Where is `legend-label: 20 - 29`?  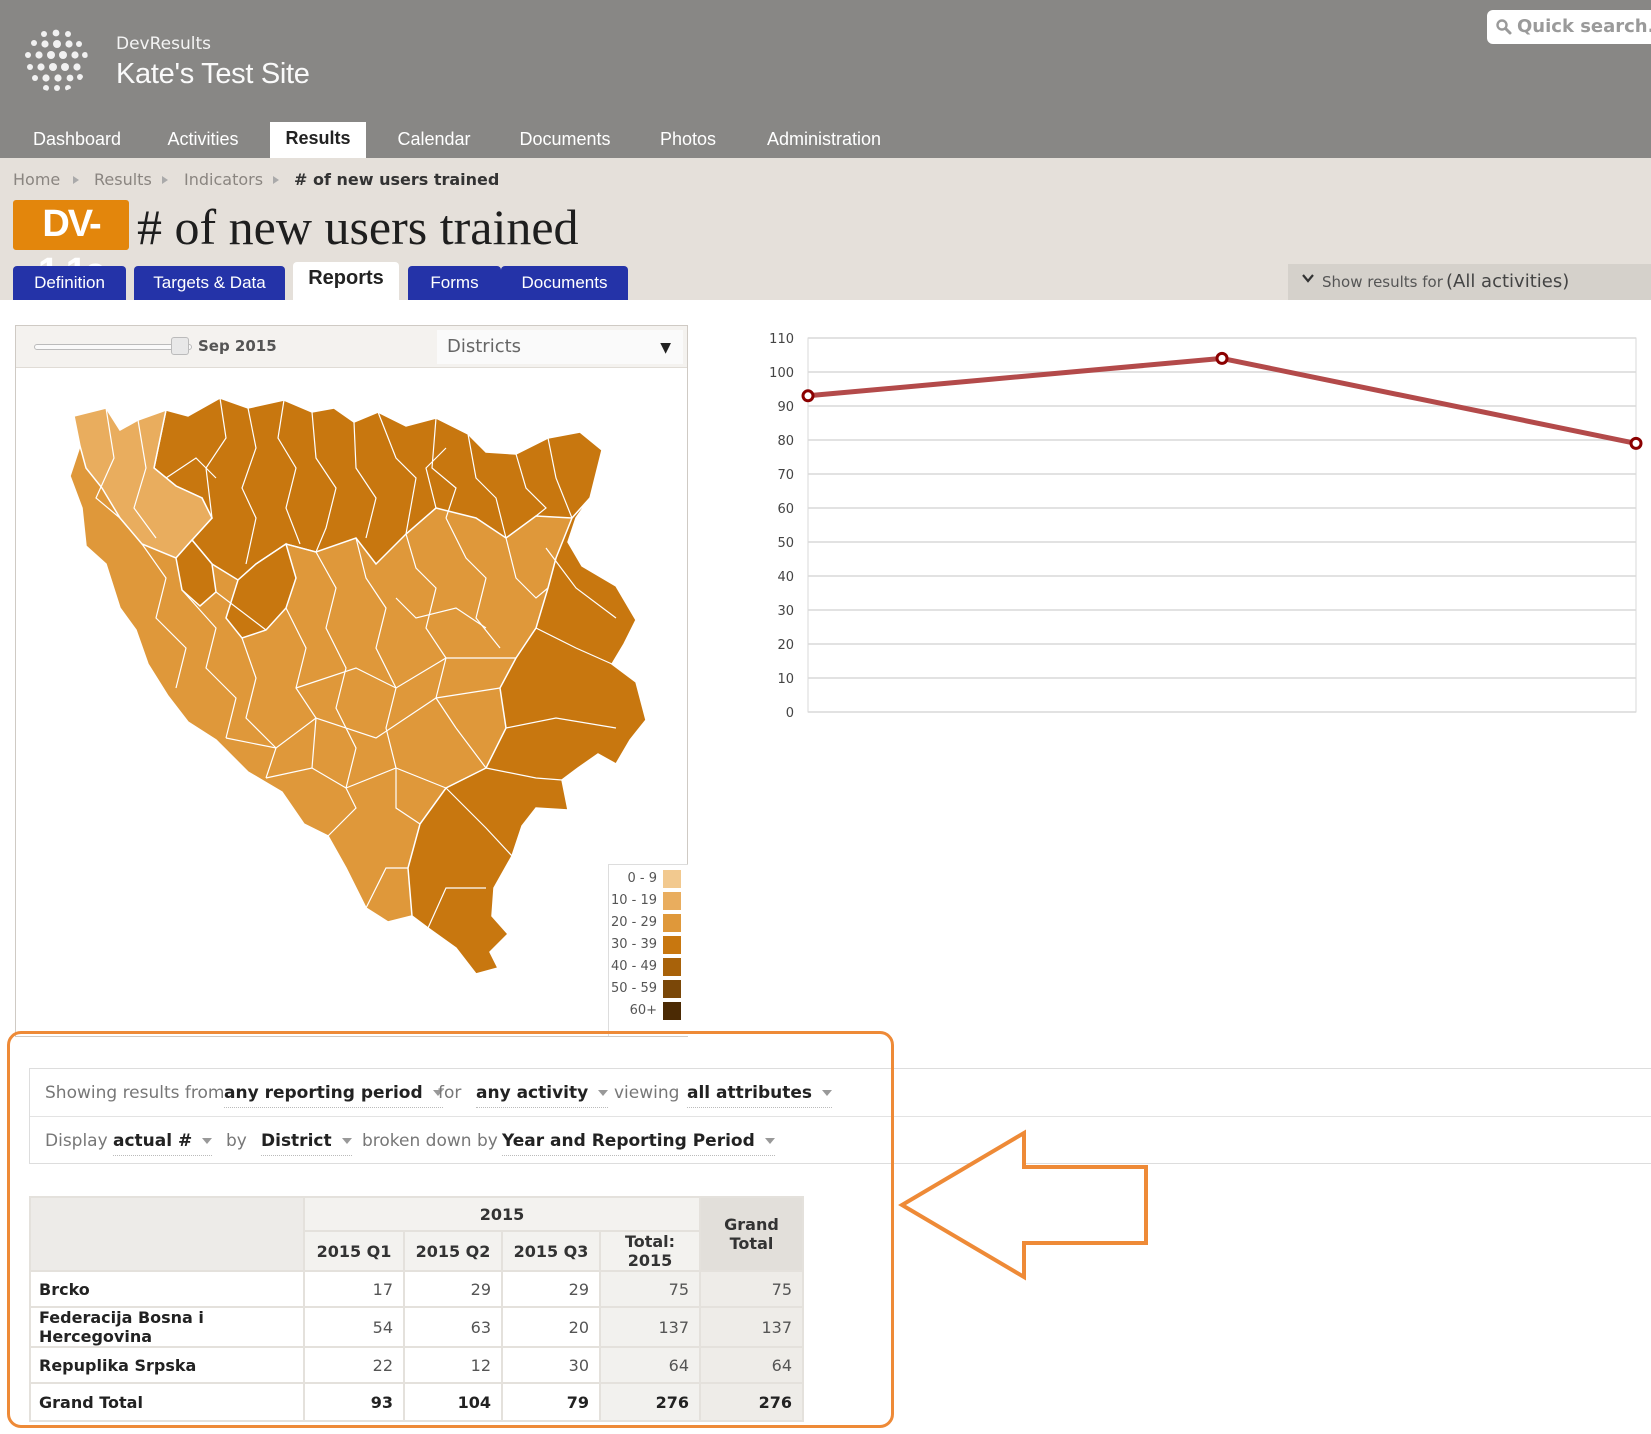 legend-label: 20 - 29 is located at coordinates (633, 922).